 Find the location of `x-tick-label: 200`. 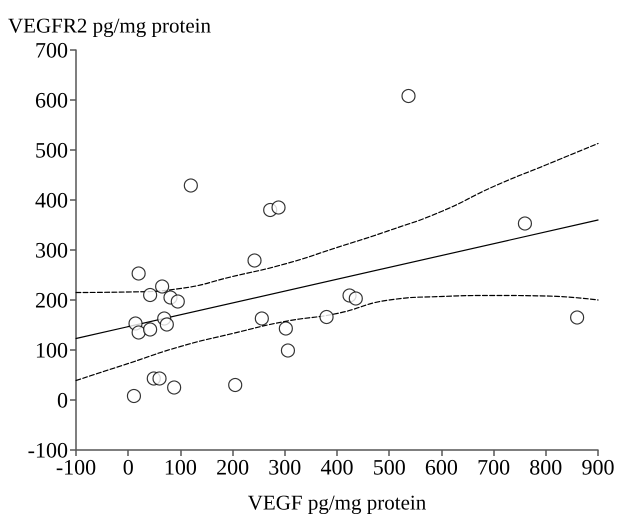

x-tick-label: 200 is located at coordinates (233, 467).